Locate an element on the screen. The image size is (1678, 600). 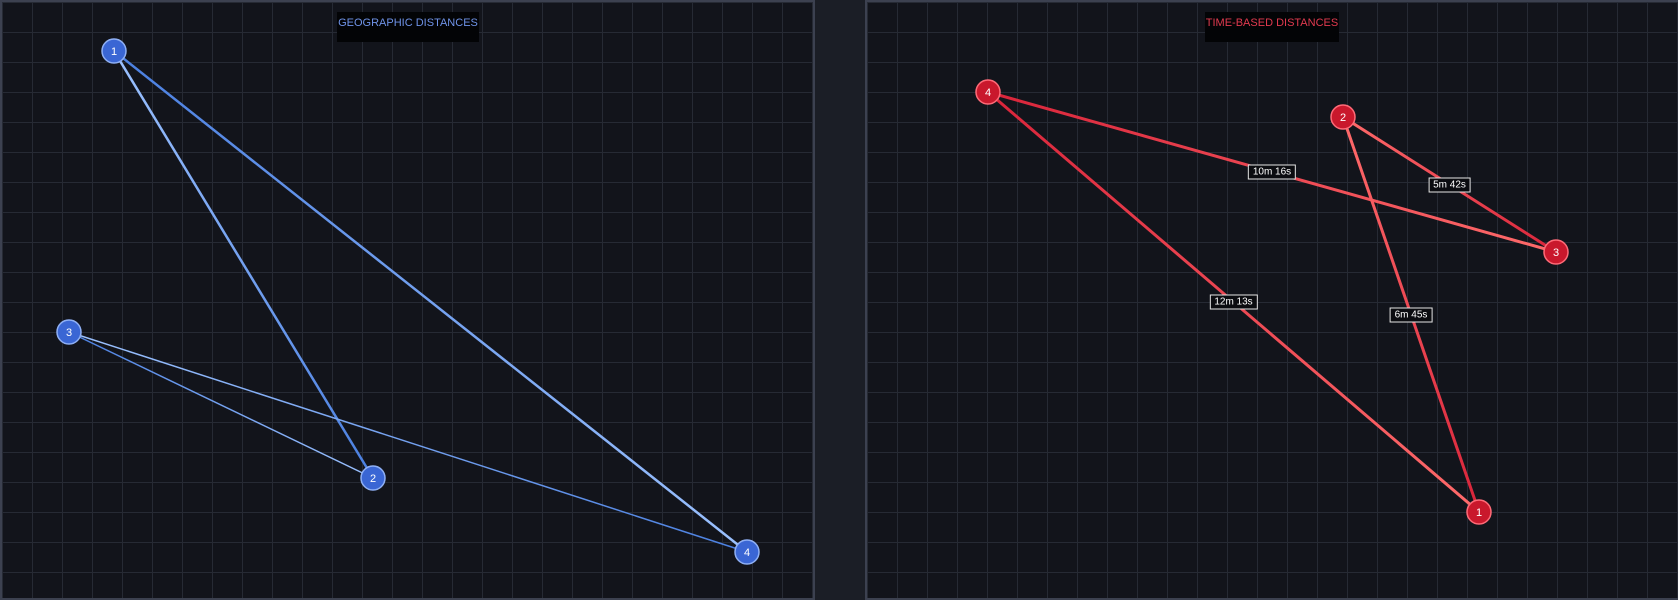
edge-label-4-3: 10m 16s is located at coordinates (1272, 172).